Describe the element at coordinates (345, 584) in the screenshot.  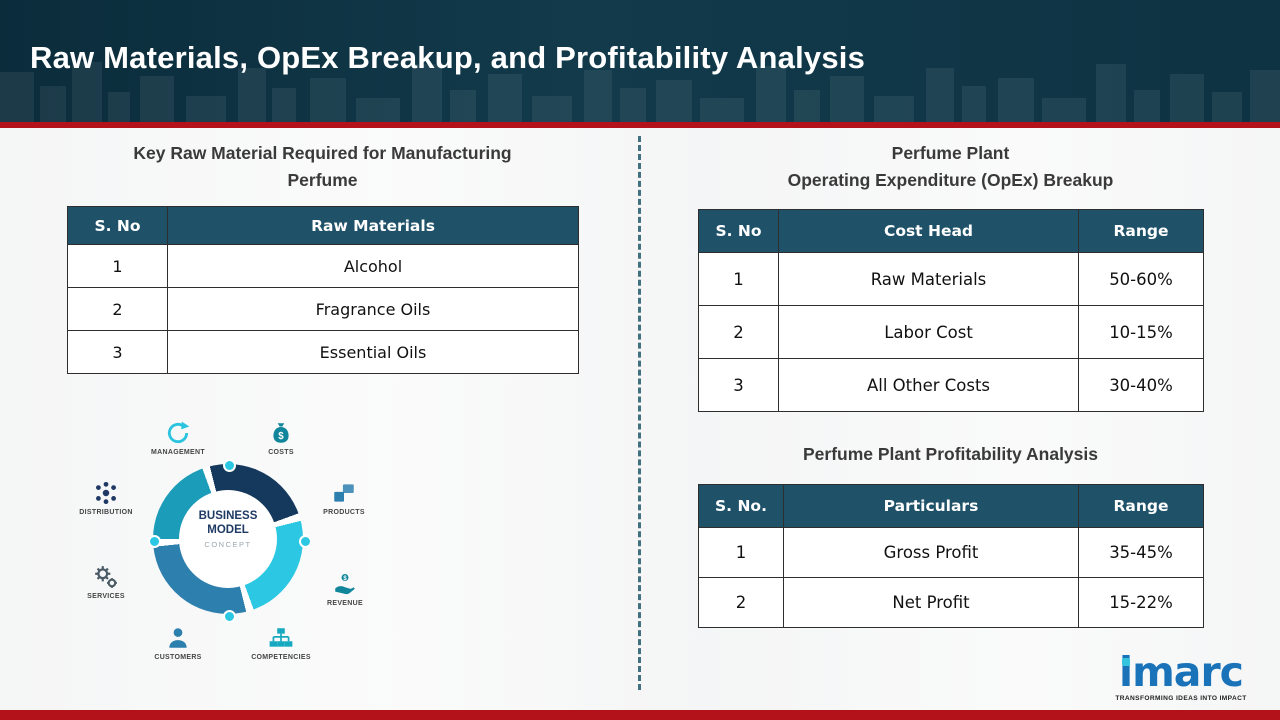
I see `hand-coin-icon: $` at that location.